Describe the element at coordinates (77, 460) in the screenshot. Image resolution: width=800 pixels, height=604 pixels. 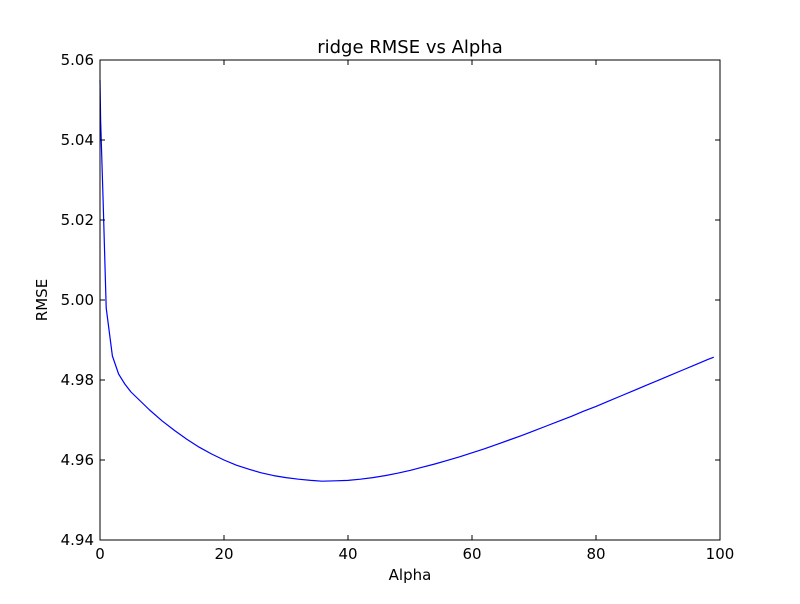
I see `y-tick-label: 4.96` at that location.